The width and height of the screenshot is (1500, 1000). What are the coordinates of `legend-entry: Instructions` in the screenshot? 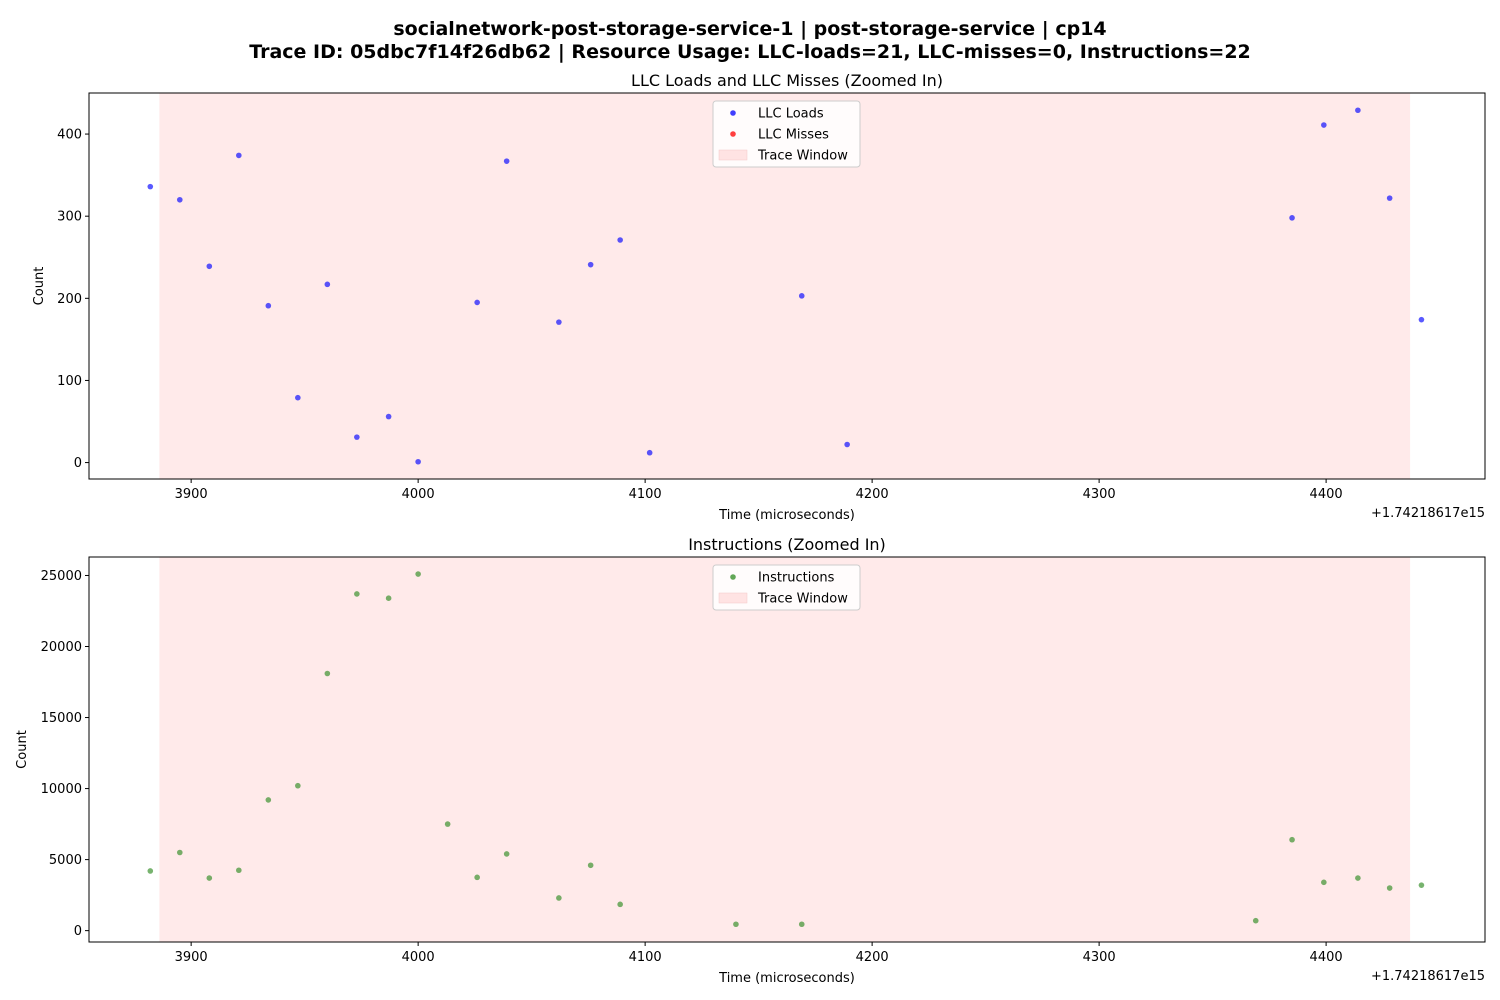 It's located at (796, 578).